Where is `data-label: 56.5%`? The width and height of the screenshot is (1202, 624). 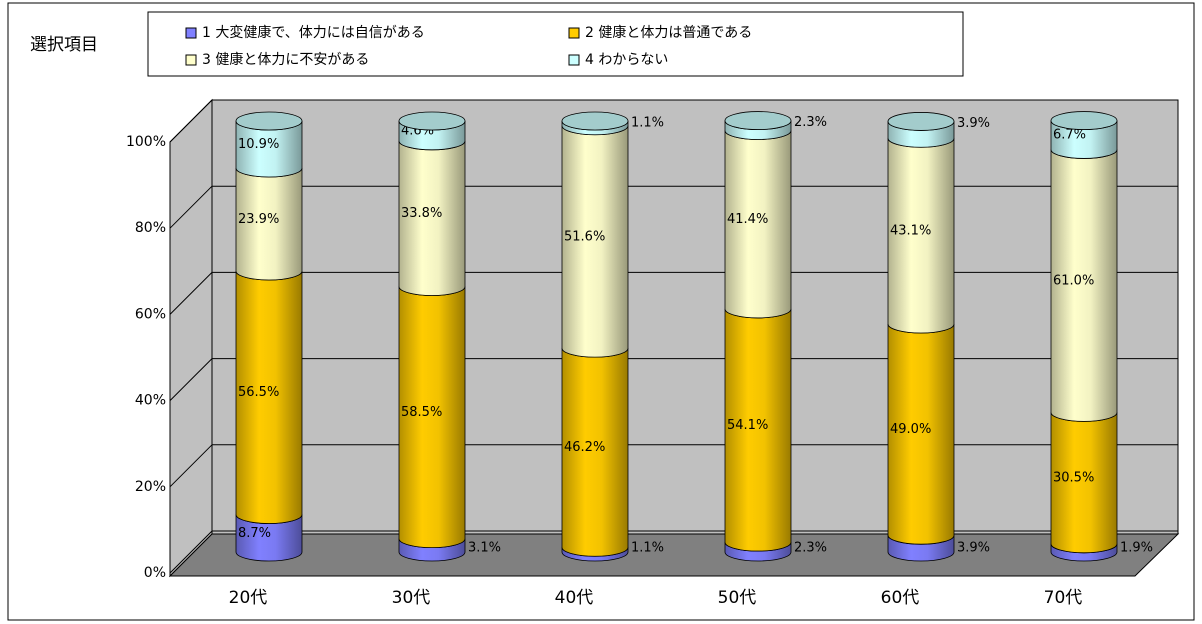
data-label: 56.5% is located at coordinates (258, 392).